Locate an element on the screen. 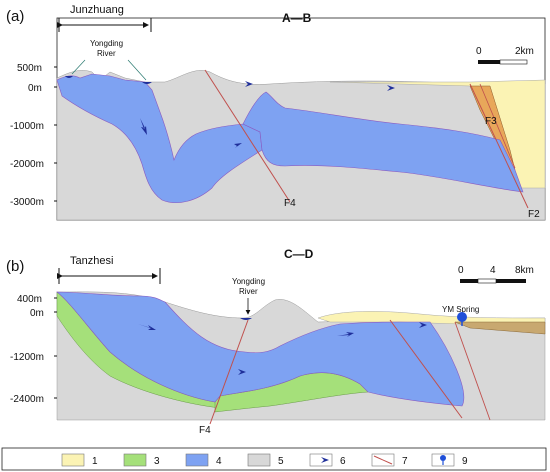  spring-label: YM Spring is located at coordinates (460, 309).